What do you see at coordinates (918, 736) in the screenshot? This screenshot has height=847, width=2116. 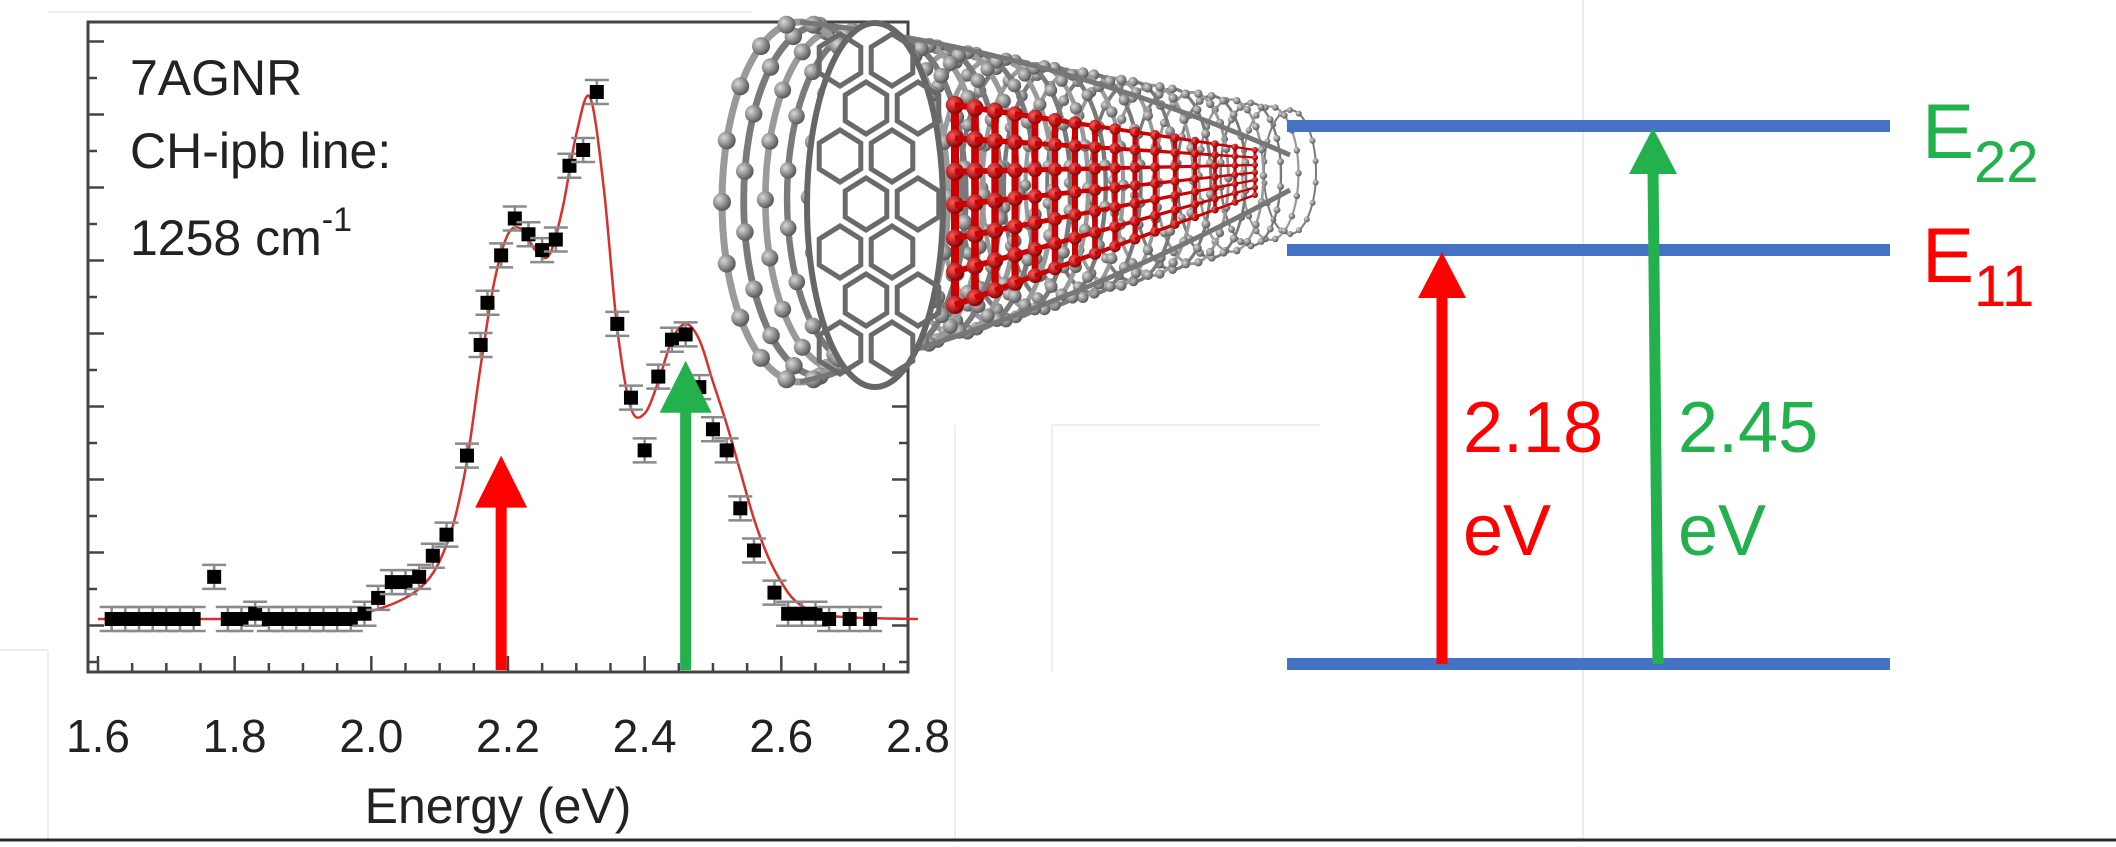 I see `x-tick-label: 2.8` at bounding box center [918, 736].